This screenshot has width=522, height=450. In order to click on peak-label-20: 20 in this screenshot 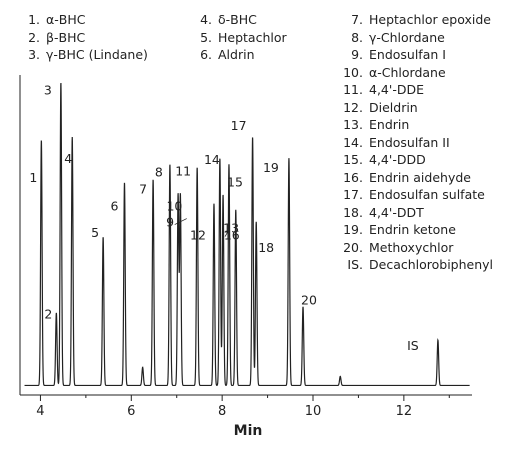, I will do `click(309, 300)`.